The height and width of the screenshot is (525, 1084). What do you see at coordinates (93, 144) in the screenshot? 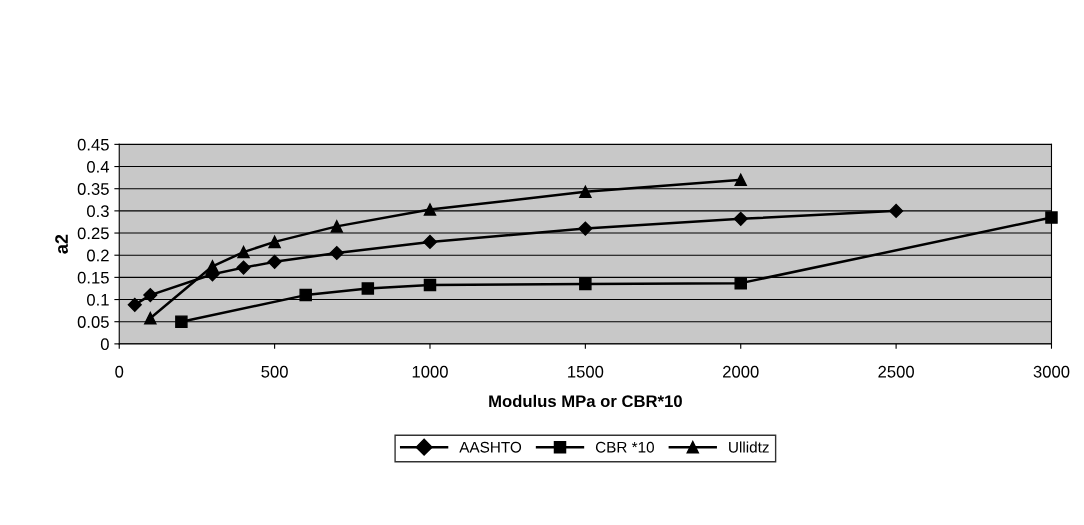
I see `y-tick-label: 0.45` at bounding box center [93, 144].